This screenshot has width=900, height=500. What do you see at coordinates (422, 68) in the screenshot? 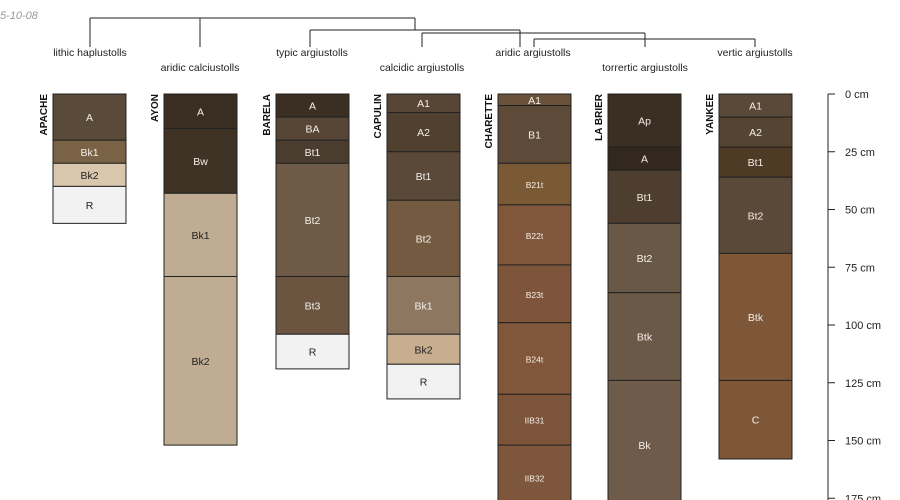
I see `taxon-label: calcidic argiustolls` at bounding box center [422, 68].